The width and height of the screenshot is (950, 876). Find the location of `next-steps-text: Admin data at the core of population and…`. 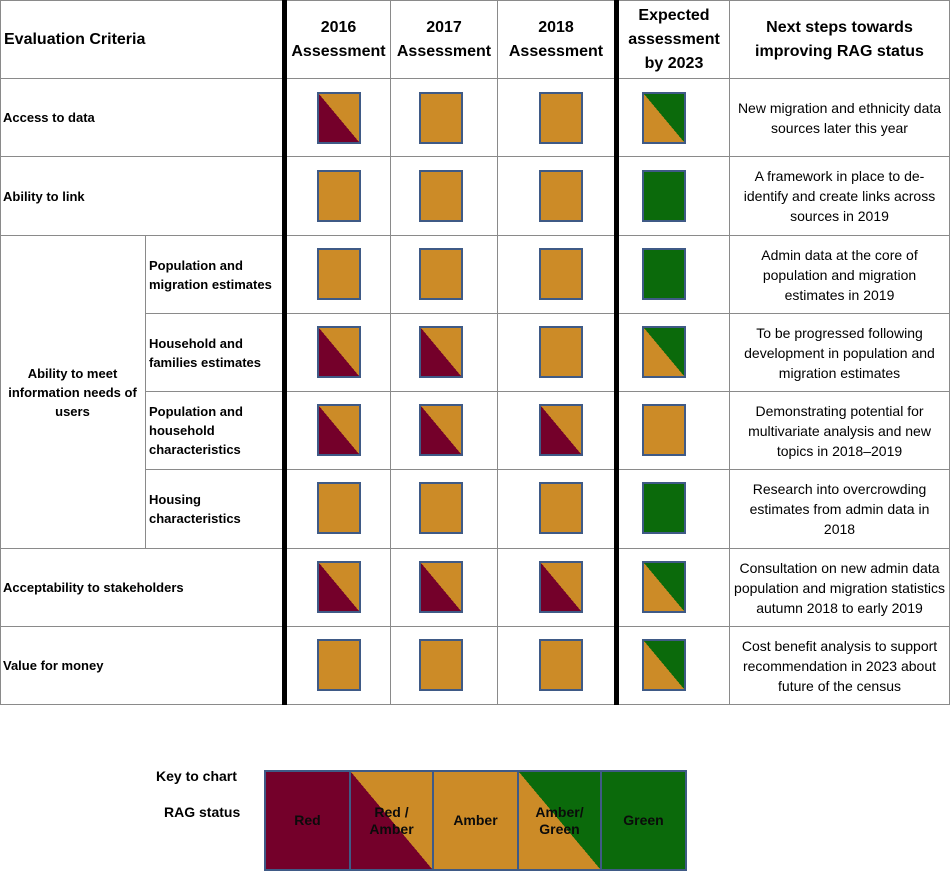

next-steps-text: Admin data at the core of population and… is located at coordinates (839, 274).